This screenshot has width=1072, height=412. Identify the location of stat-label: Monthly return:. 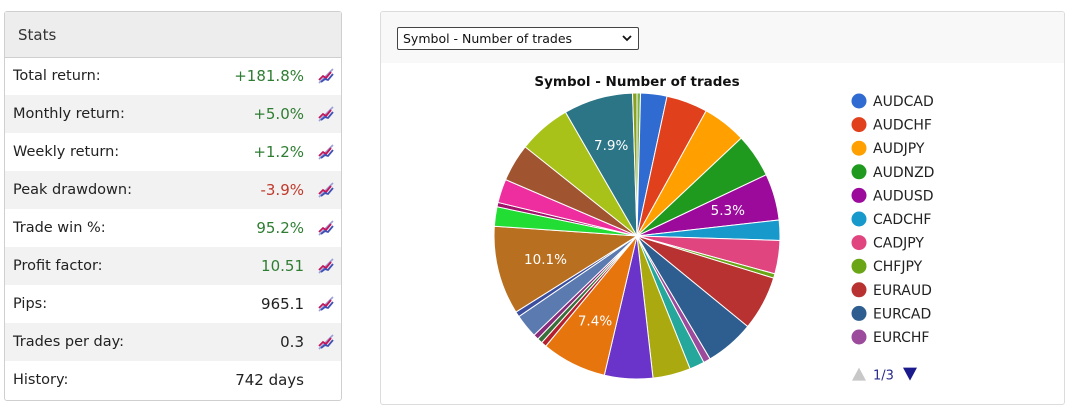
(69, 114).